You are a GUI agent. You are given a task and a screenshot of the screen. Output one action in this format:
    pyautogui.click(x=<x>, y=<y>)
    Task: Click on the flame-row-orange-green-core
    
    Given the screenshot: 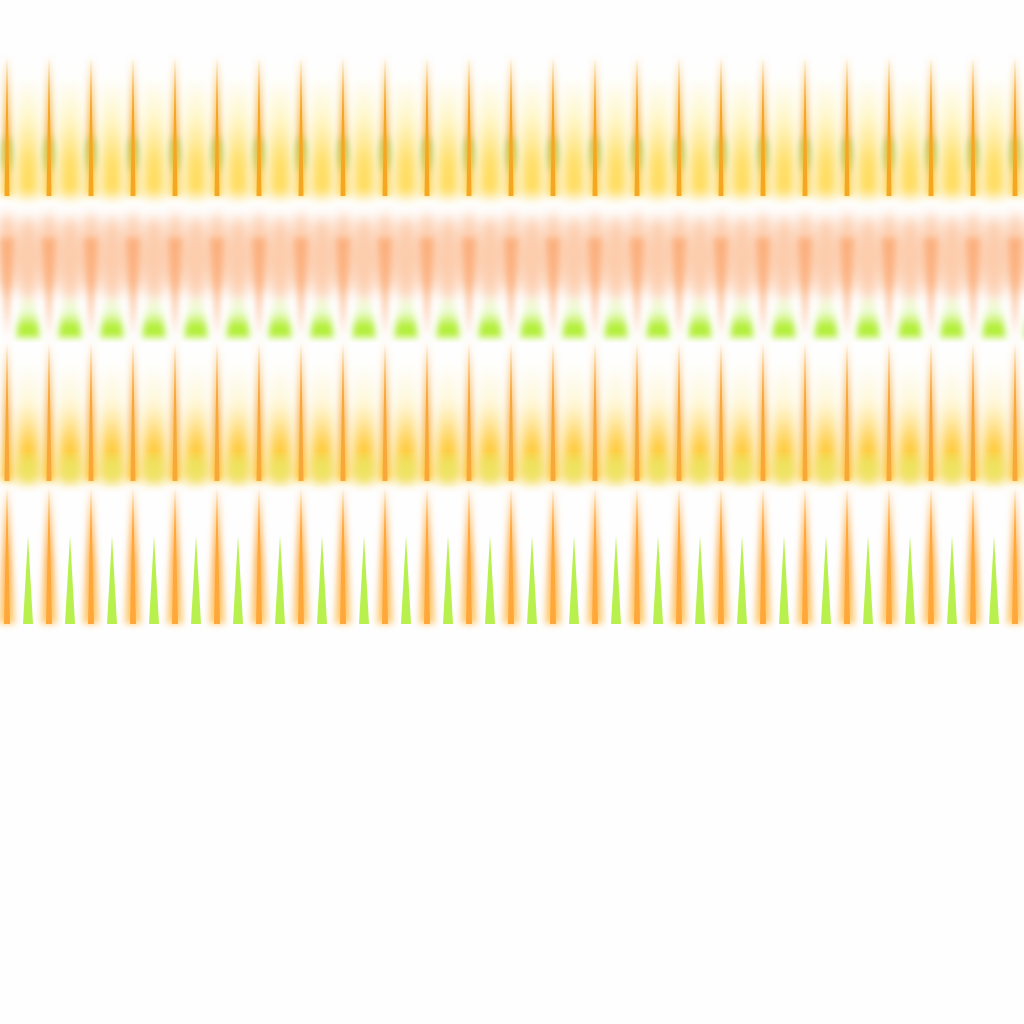 What is the action you would take?
    pyautogui.click(x=511, y=126)
    